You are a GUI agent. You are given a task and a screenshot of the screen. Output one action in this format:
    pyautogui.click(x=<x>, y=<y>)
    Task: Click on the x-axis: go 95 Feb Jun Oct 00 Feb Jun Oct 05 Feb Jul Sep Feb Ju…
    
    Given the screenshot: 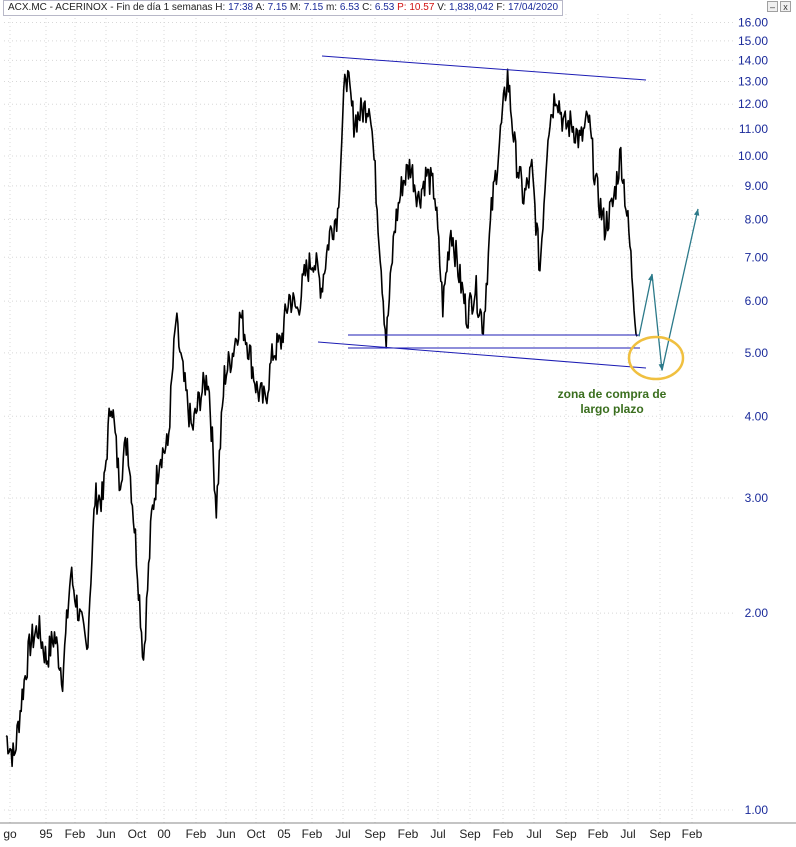 What is the action you would take?
    pyautogui.click(x=398, y=831)
    